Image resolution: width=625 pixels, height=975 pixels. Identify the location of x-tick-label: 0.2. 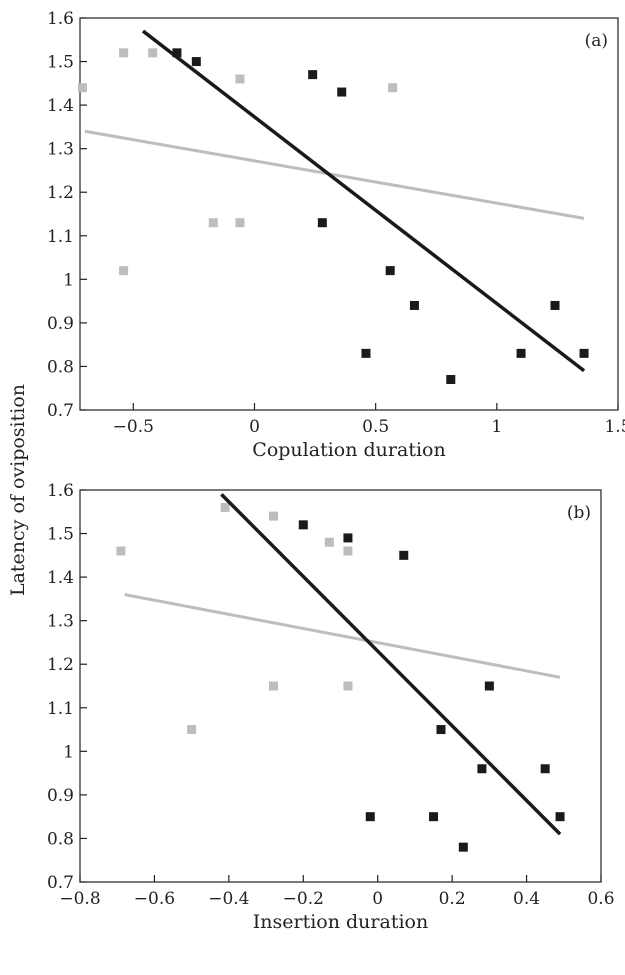
(452, 899).